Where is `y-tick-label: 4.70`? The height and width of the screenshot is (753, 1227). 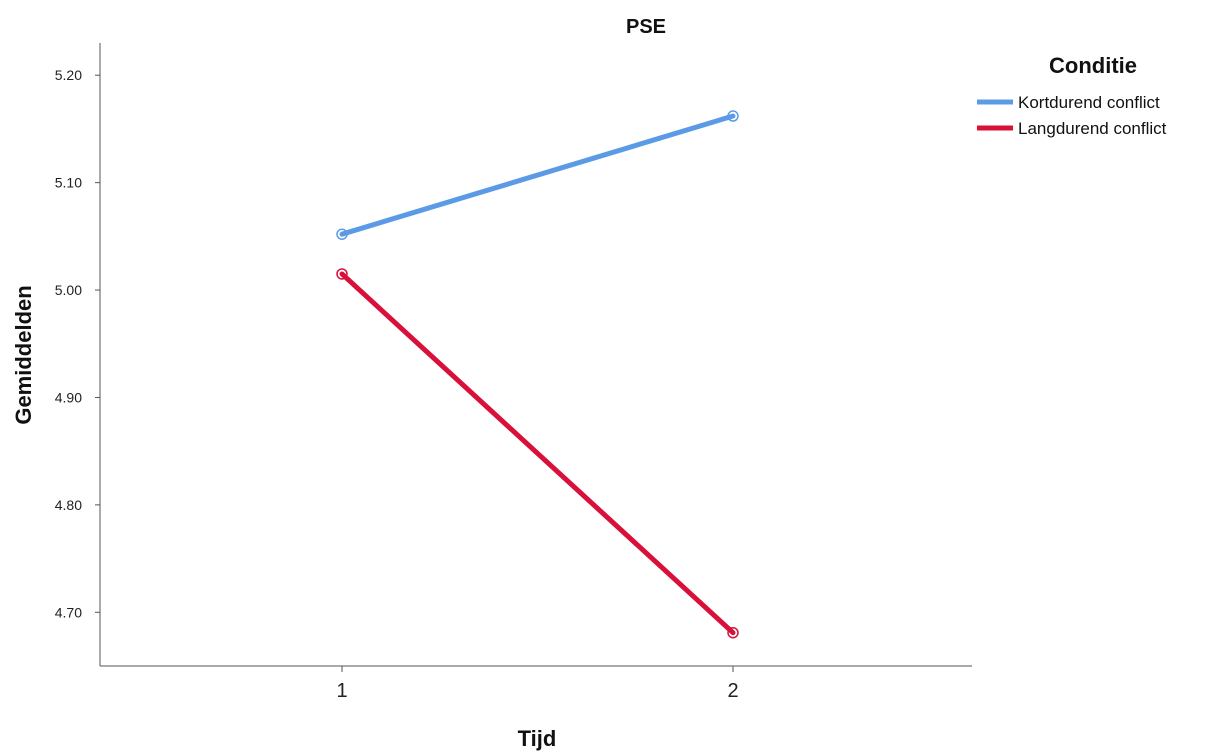 y-tick-label: 4.70 is located at coordinates (68, 612).